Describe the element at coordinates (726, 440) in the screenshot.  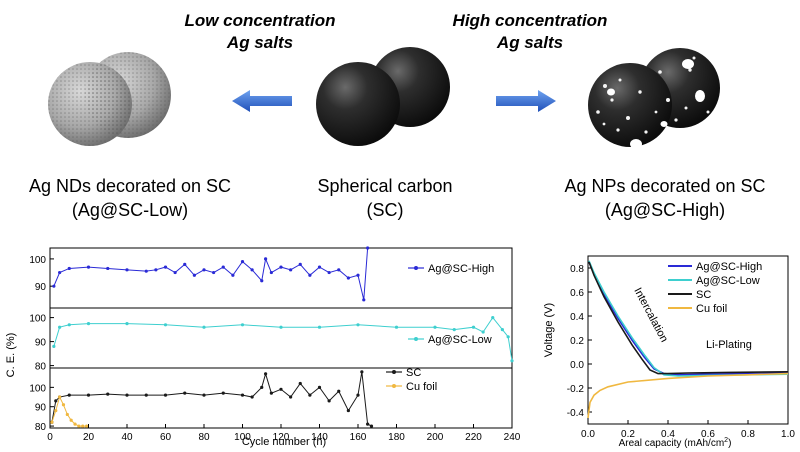
I see `v-x-axis-label-sup: 2` at that location.